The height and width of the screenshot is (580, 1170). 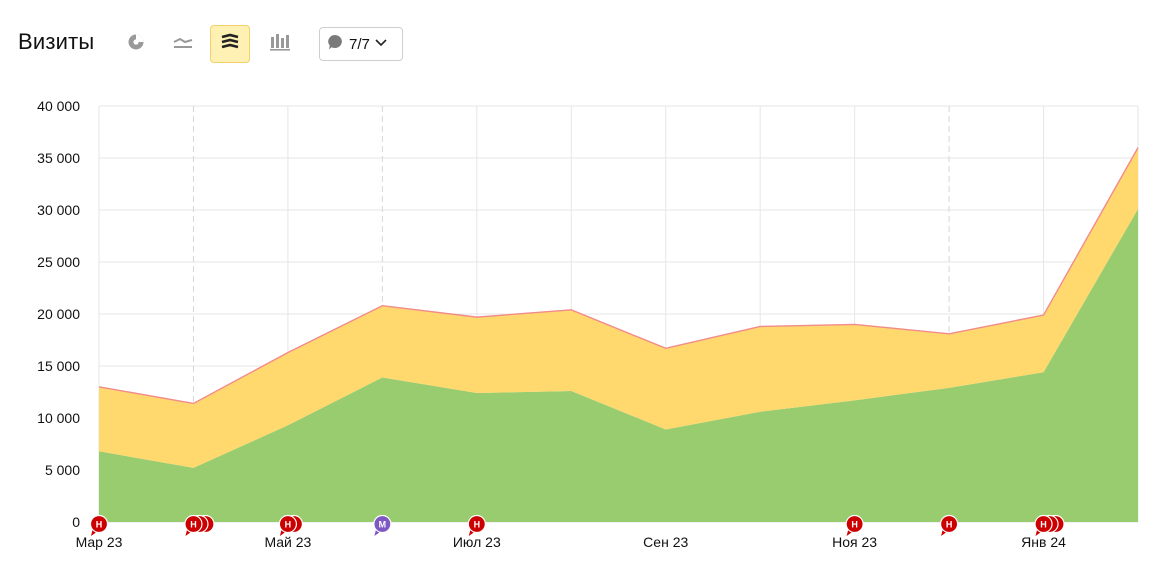 I want to click on x-tick-label: Янв 24, so click(x=1043, y=542).